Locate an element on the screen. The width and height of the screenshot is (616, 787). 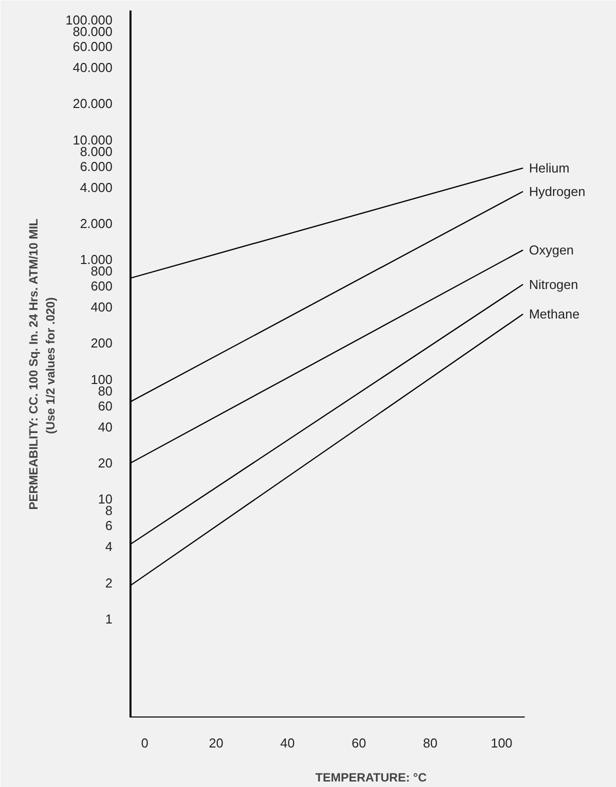
y-tick-label: 4 is located at coordinates (109, 546).